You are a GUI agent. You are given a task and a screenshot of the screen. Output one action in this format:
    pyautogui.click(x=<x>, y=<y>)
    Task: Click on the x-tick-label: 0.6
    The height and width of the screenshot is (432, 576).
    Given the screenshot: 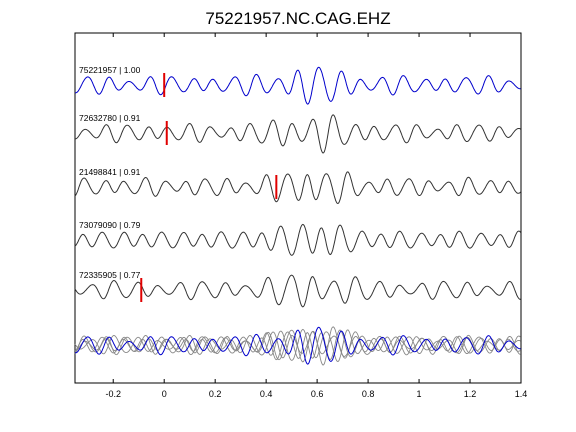 What is the action you would take?
    pyautogui.click(x=317, y=394)
    